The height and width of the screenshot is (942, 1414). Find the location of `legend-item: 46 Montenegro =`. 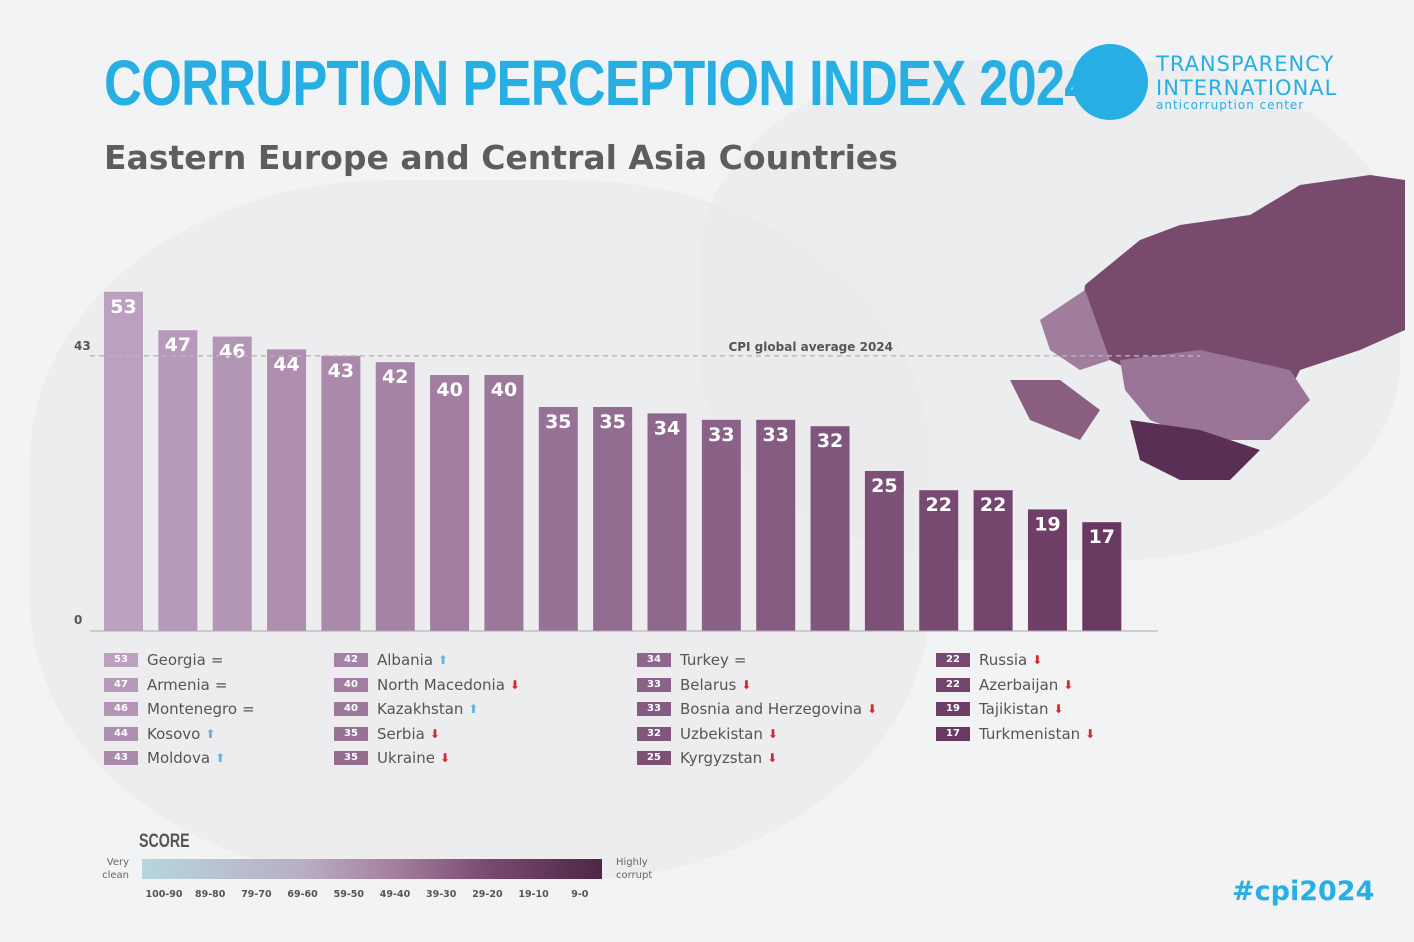

legend-item: 46 Montenegro = is located at coordinates (179, 709).